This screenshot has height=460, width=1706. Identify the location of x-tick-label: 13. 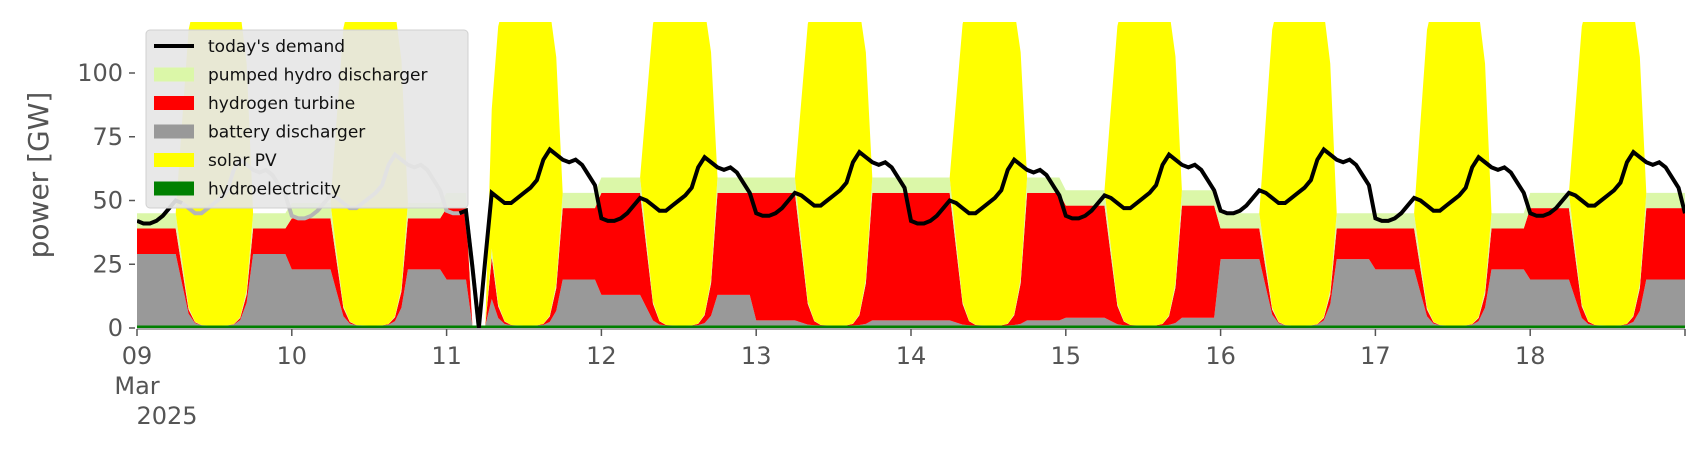
(756, 356).